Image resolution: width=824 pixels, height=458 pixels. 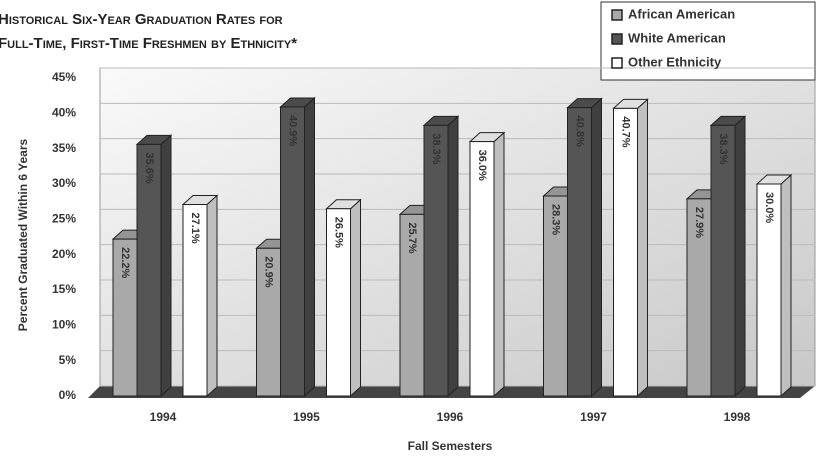 I want to click on legend-label: African American, so click(x=681, y=13).